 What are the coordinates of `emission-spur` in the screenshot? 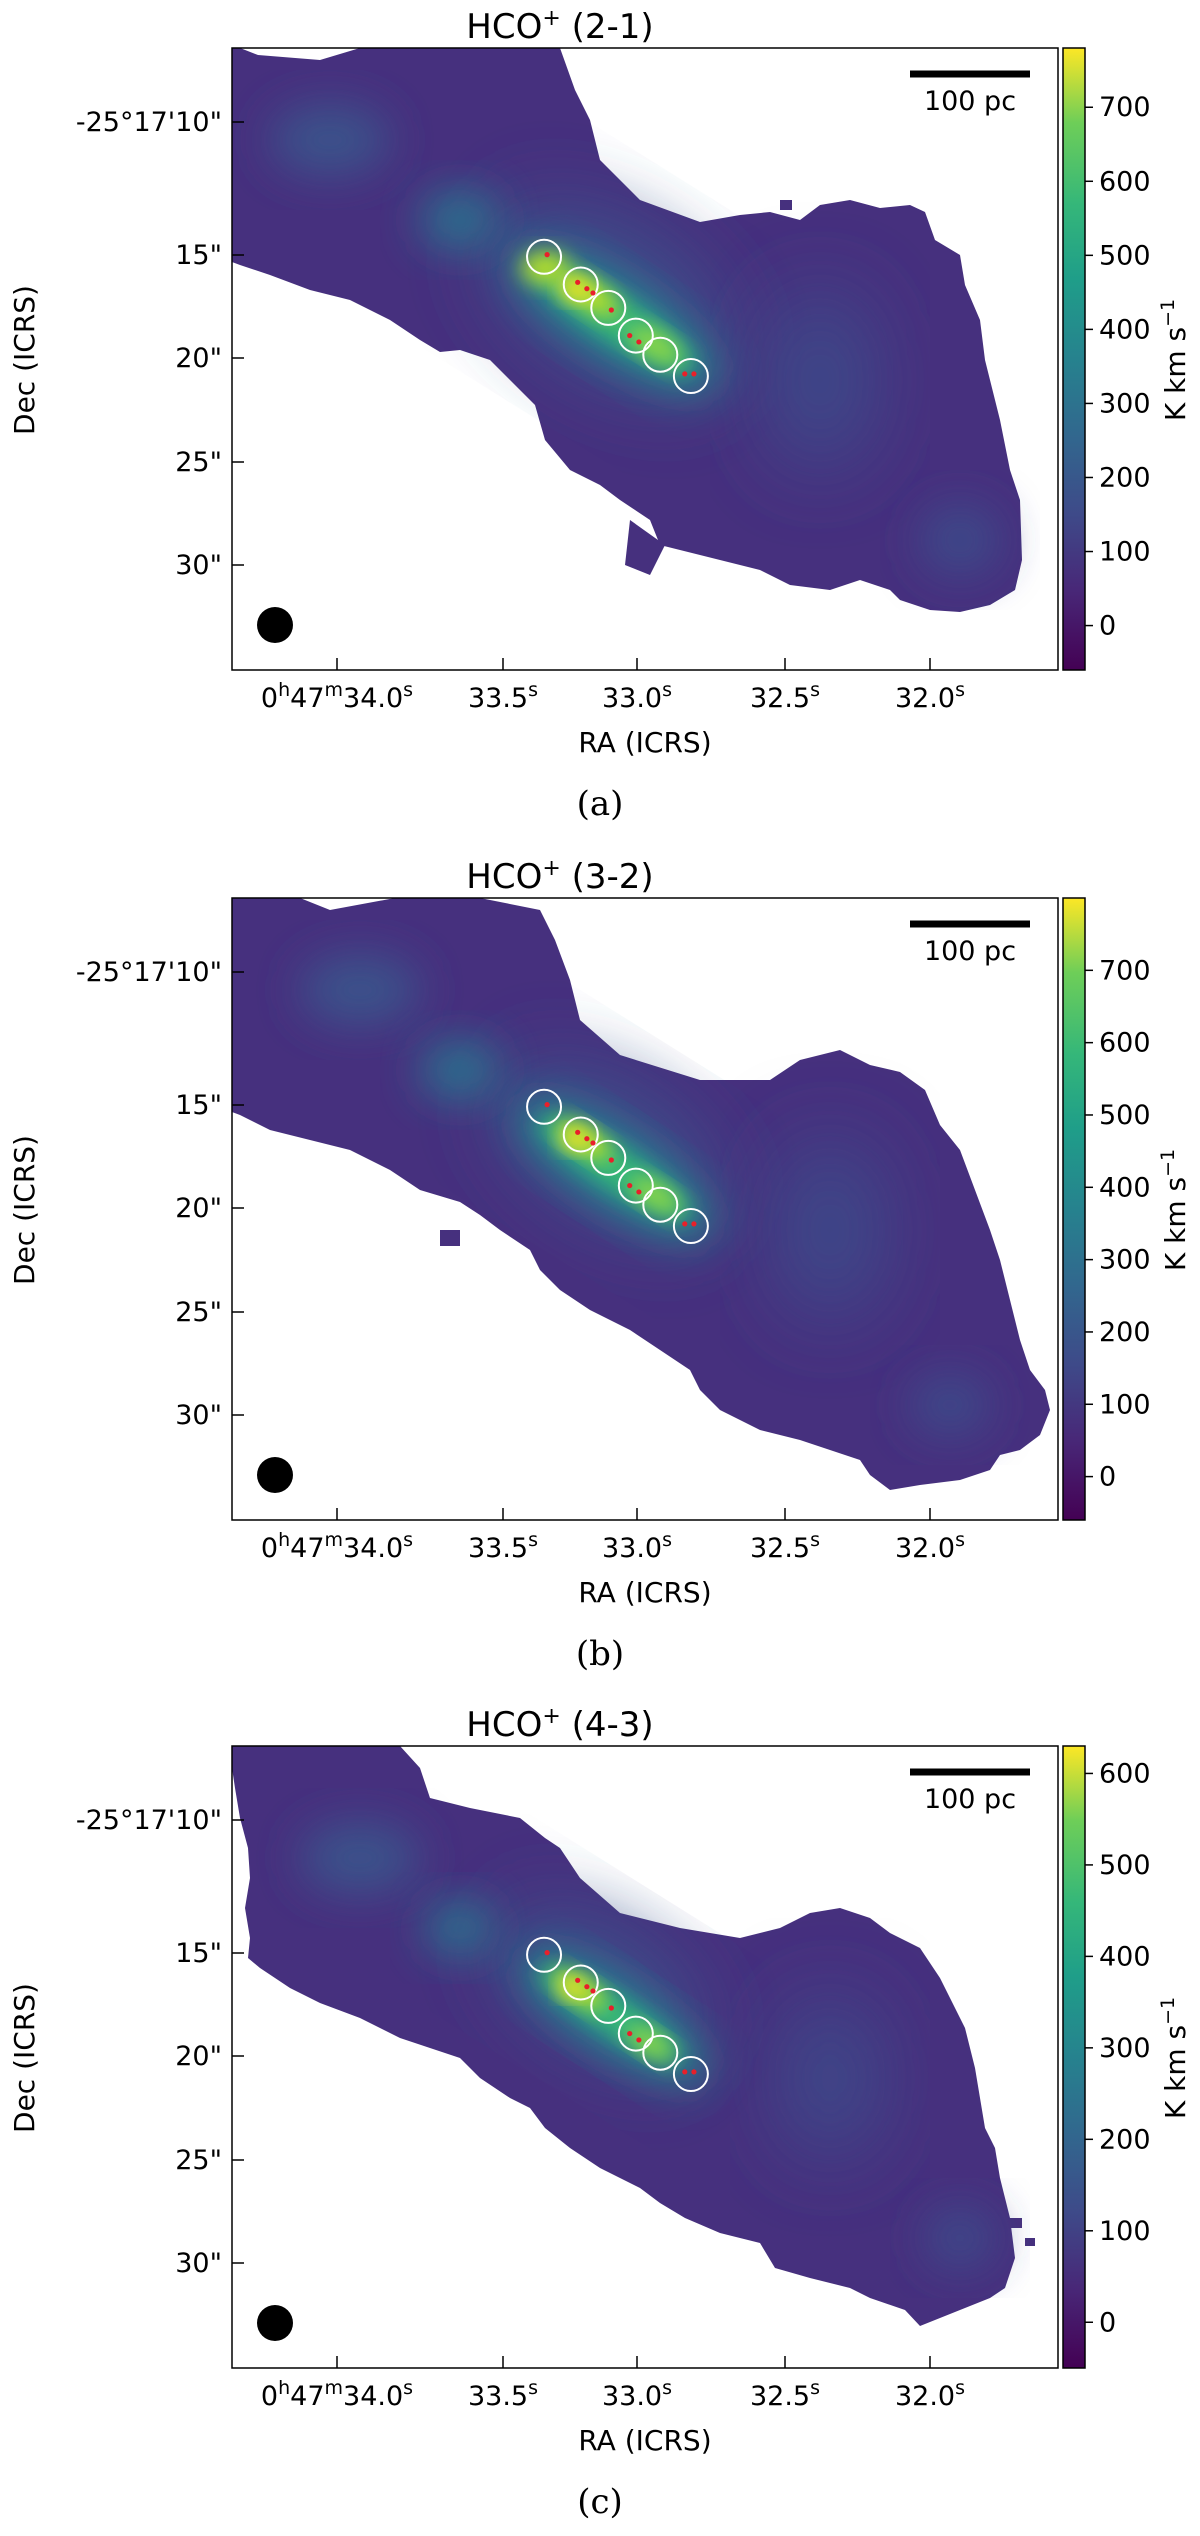 It's located at (645, 547).